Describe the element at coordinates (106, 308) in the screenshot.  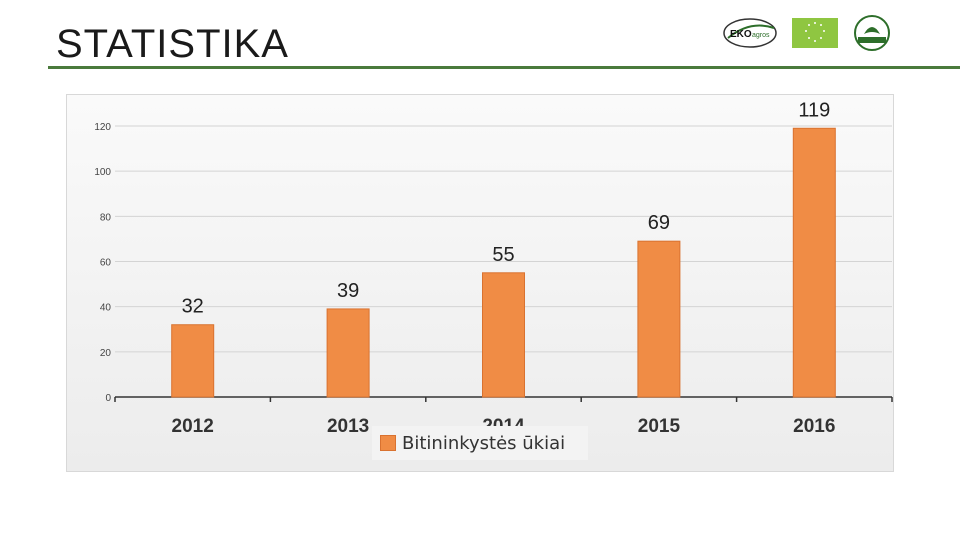
I see `y-tick-label: 40` at that location.